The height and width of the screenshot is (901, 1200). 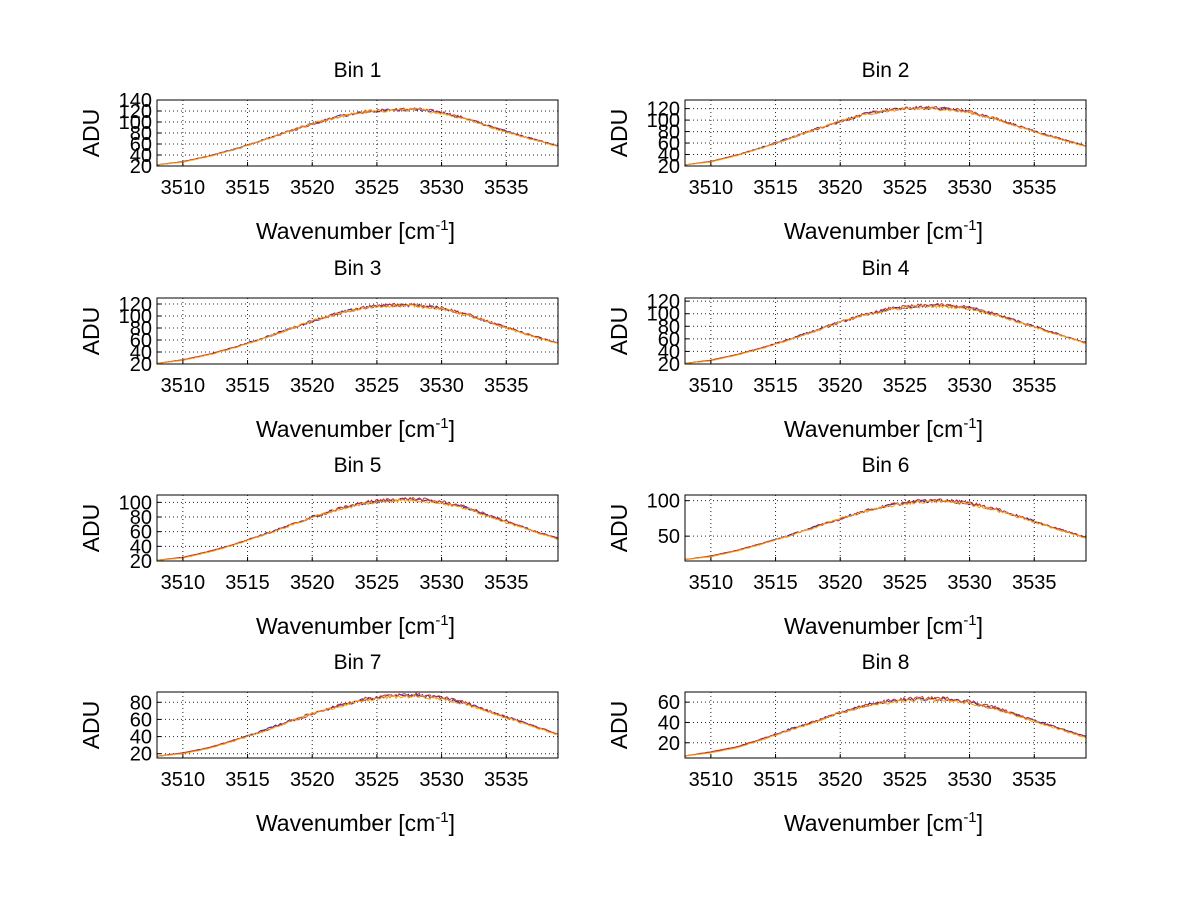 What do you see at coordinates (135, 101) in the screenshot?
I see `y-tick-label: 140` at bounding box center [135, 101].